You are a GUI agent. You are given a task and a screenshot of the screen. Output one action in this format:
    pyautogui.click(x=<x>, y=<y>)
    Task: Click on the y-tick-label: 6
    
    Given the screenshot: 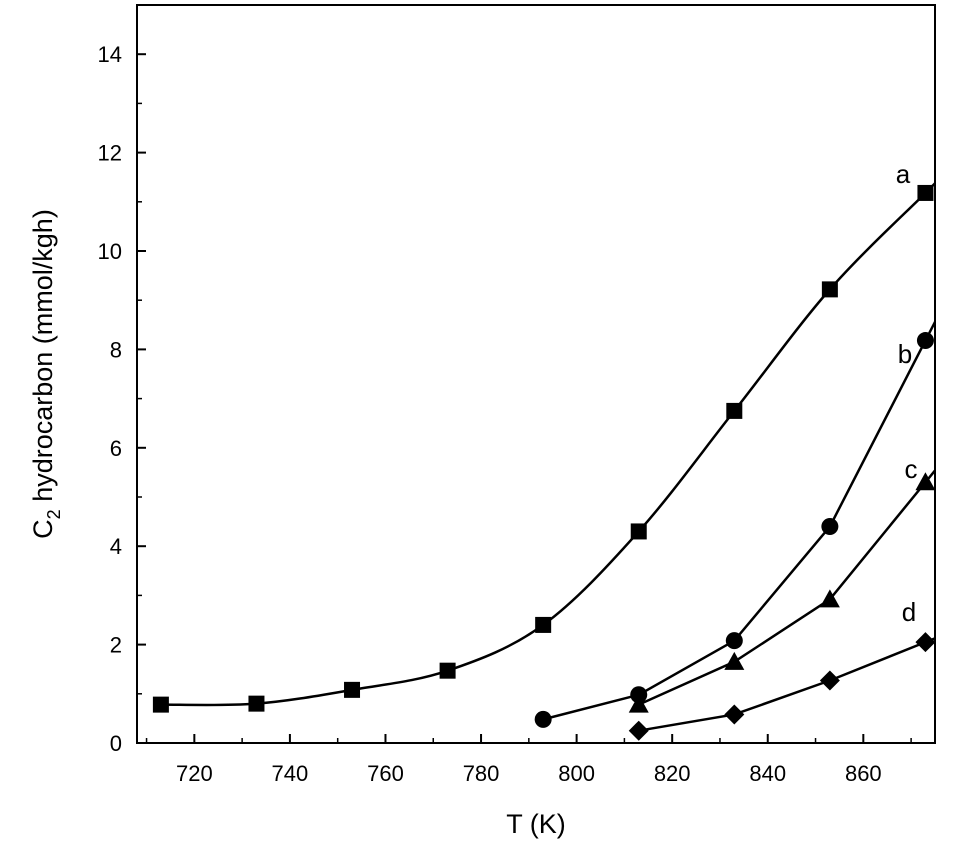 What is the action you would take?
    pyautogui.click(x=116, y=448)
    